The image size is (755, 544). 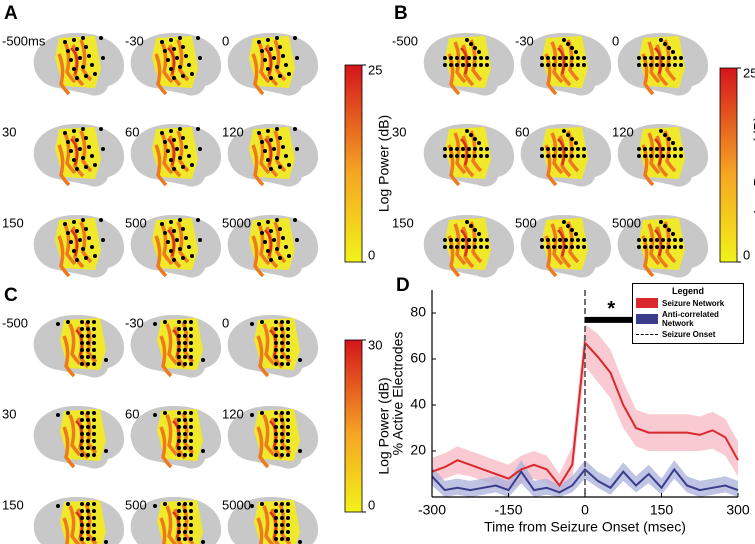 I want to click on time-label: 30, so click(x=9, y=131).